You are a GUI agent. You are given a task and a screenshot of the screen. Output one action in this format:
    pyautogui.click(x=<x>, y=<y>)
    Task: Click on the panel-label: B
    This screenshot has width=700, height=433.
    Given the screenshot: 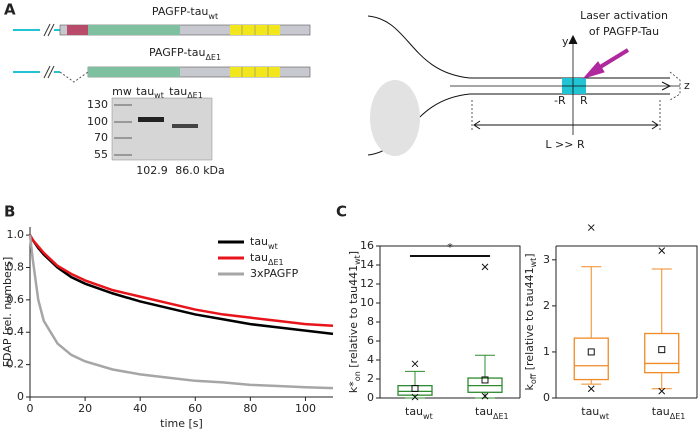 What is the action you would take?
    pyautogui.click(x=9, y=212)
    